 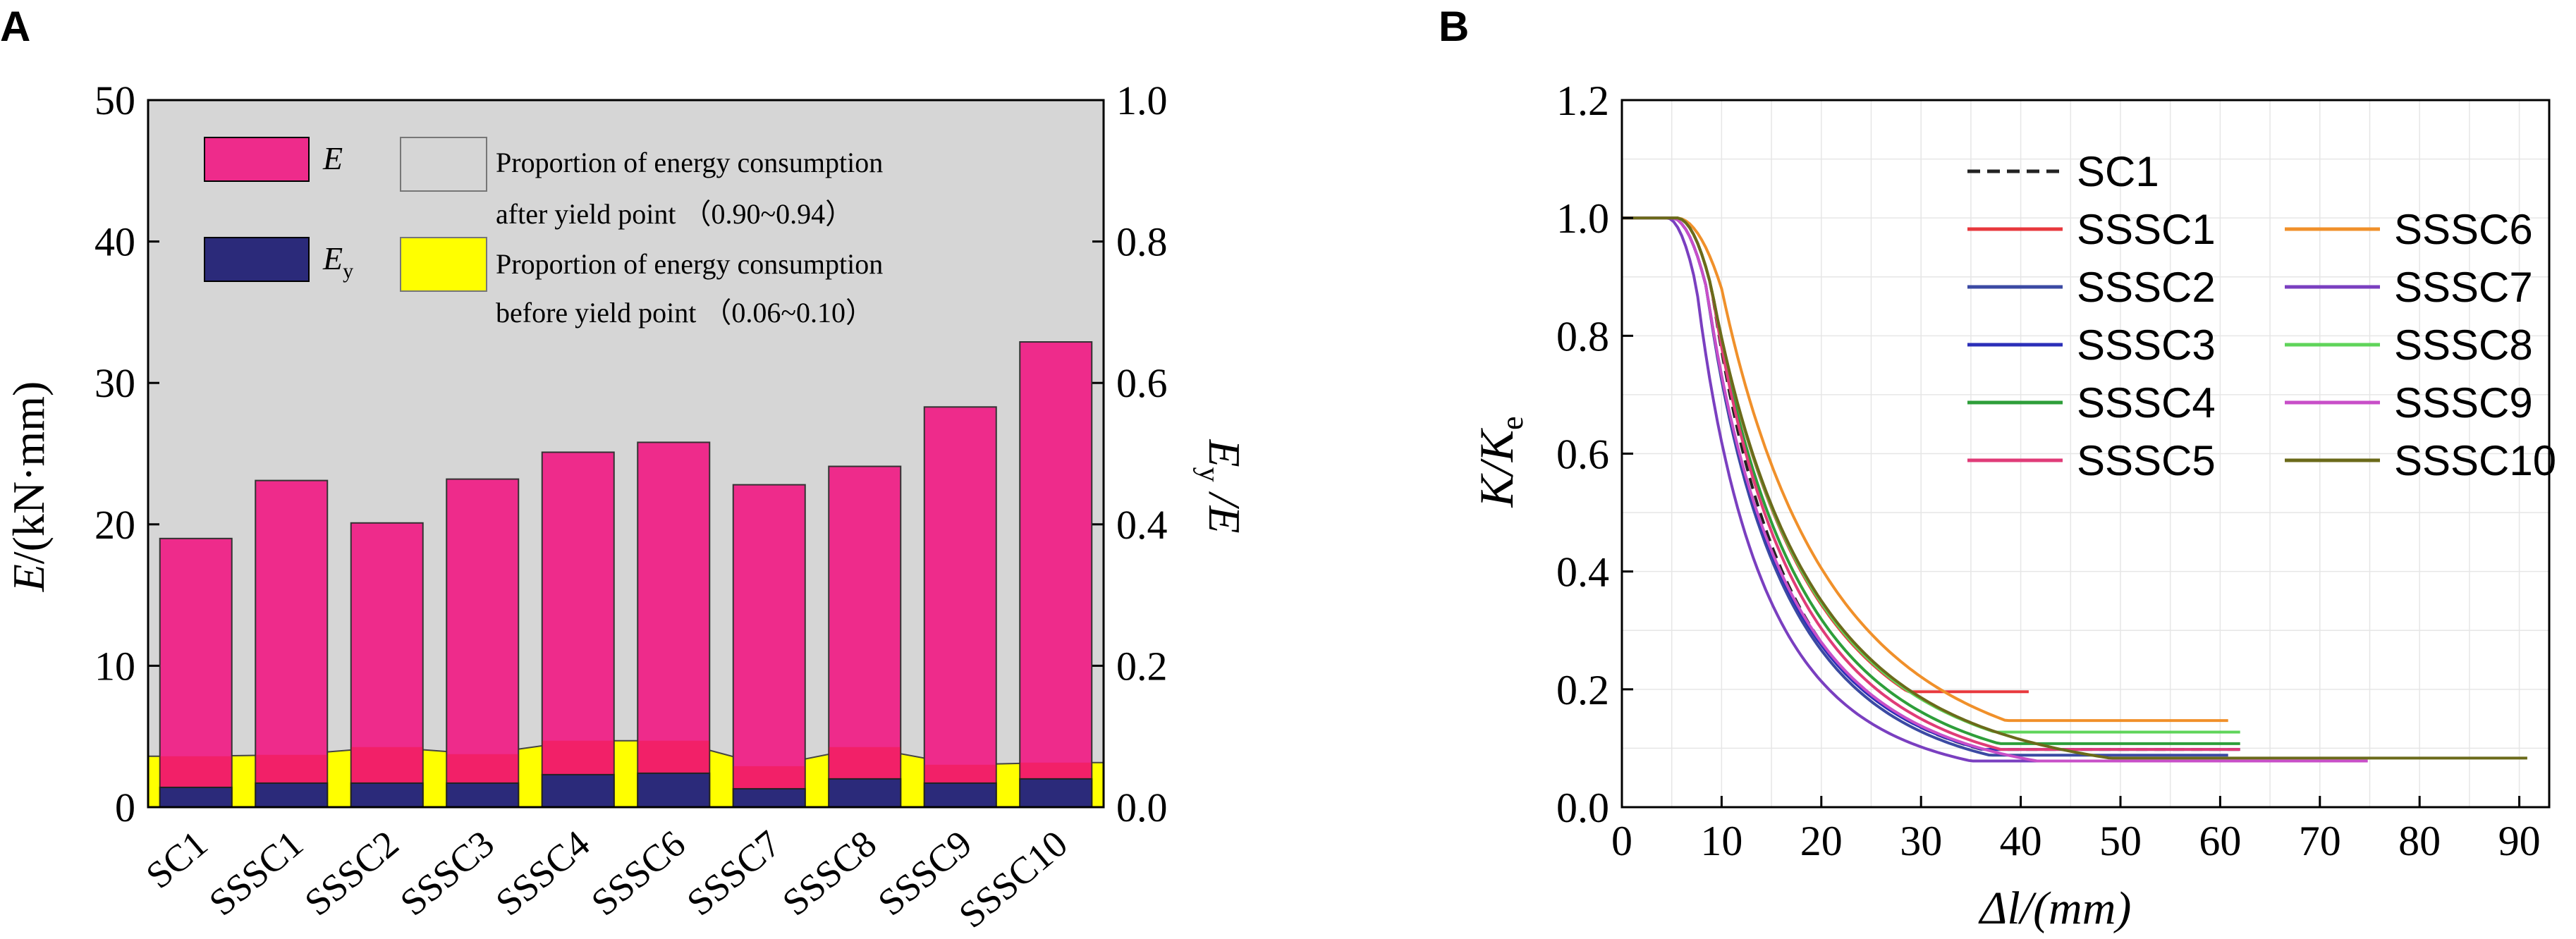 I want to click on category-label: SSSC1, so click(x=256, y=873).